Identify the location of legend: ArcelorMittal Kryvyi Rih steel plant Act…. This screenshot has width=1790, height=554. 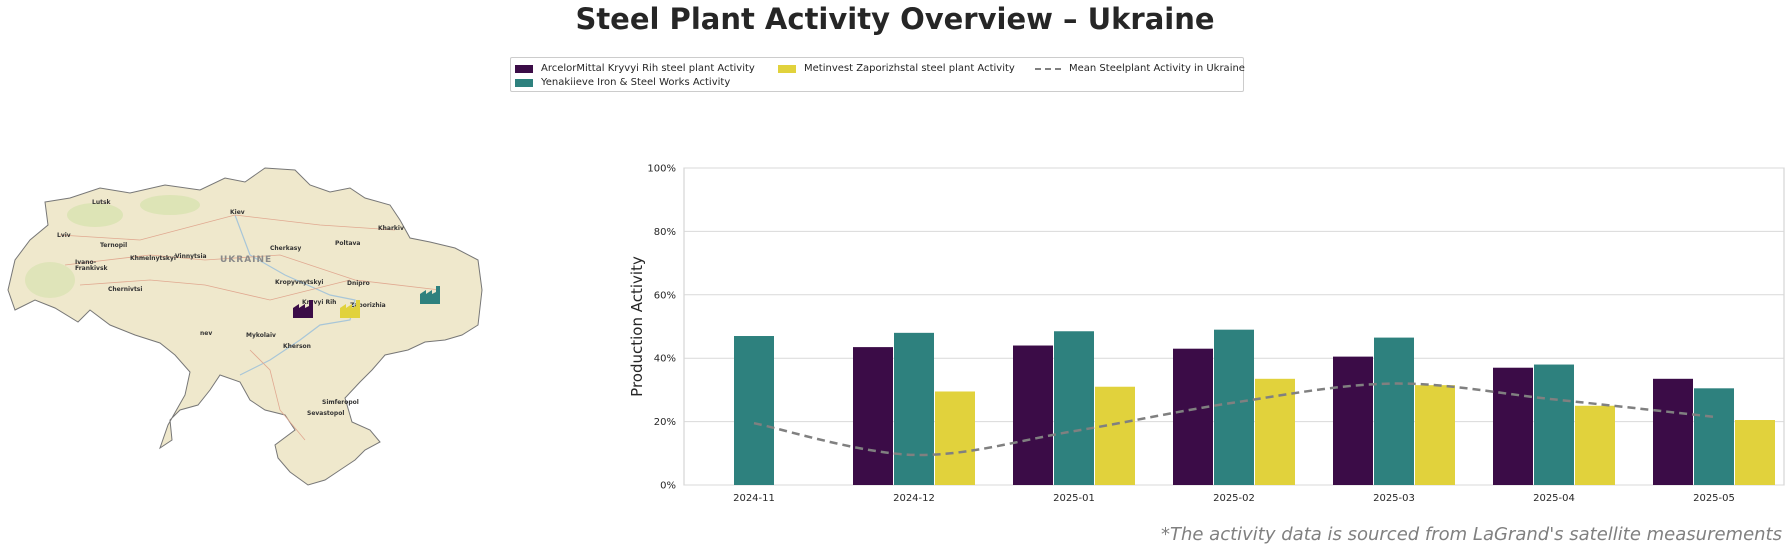
(877, 74).